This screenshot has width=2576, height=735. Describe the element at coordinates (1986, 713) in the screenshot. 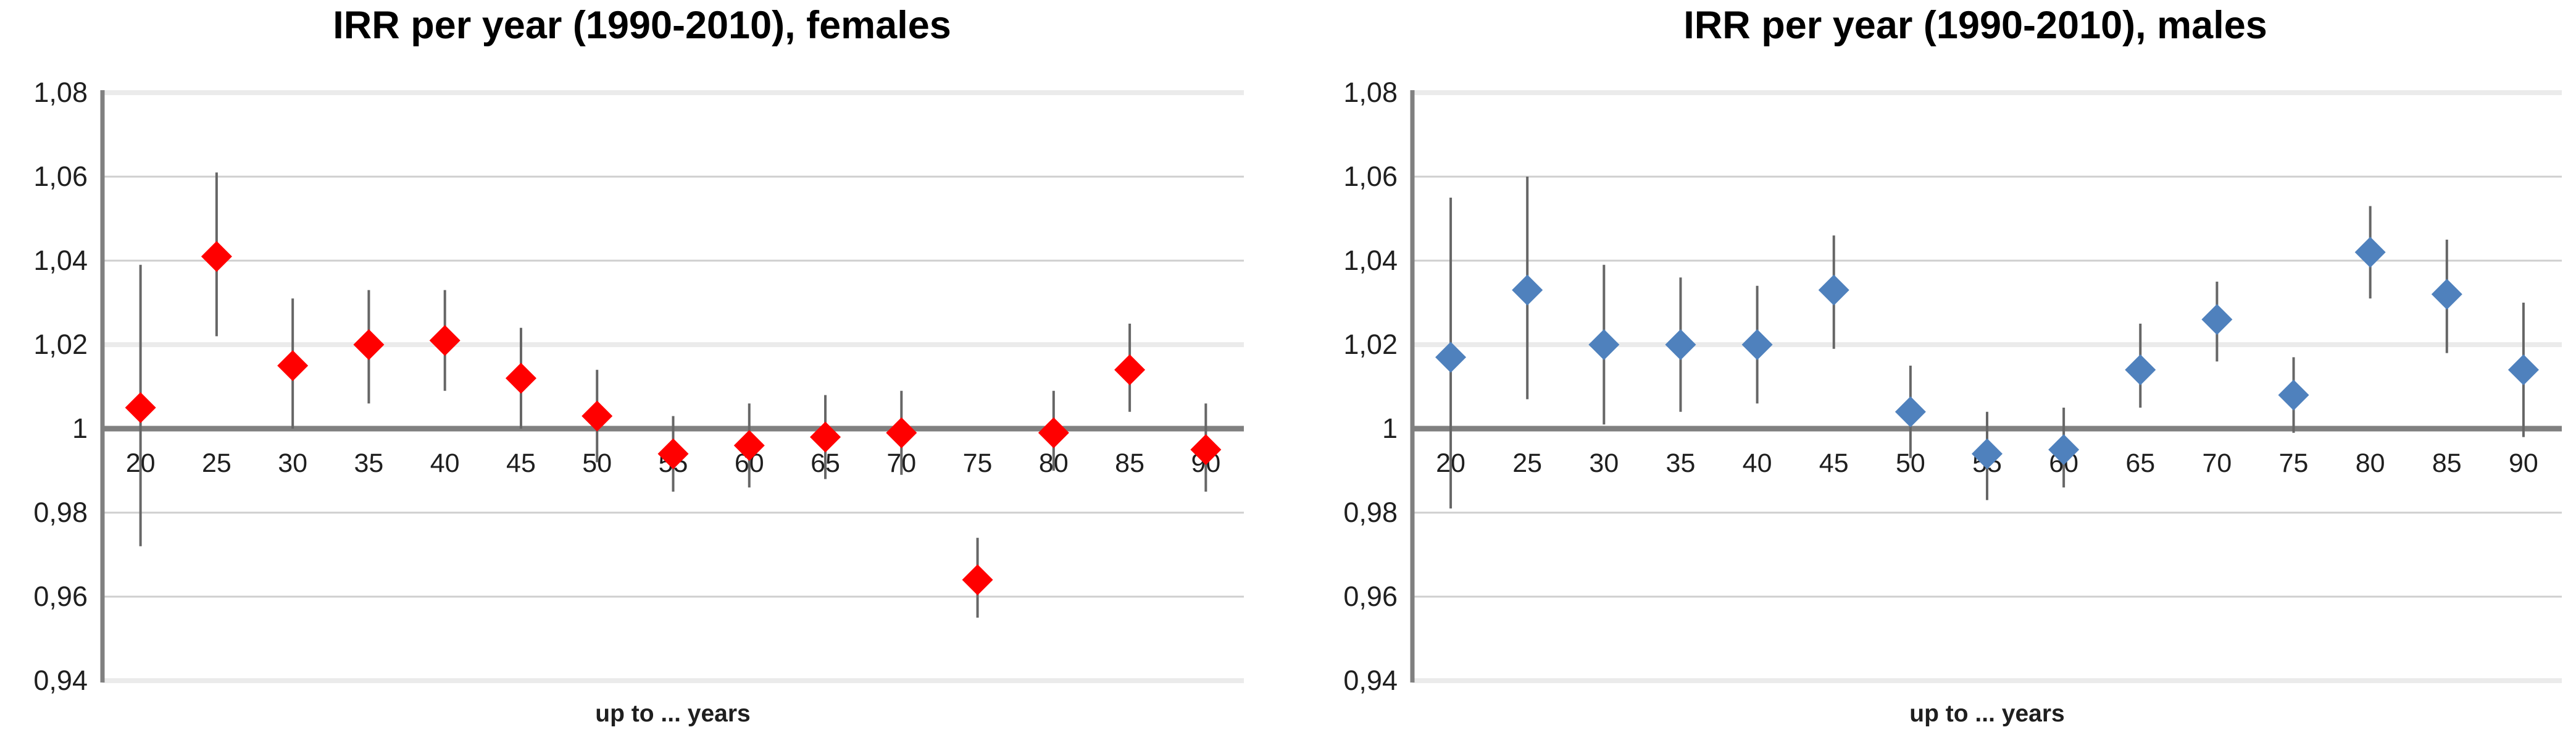

I see `x-axis-label-males: up to ... years` at that location.